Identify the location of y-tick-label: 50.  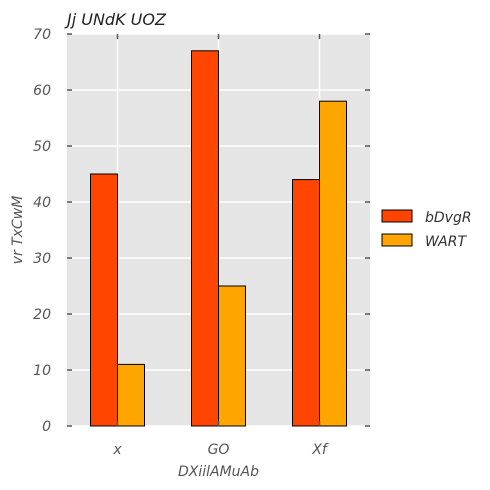
(42, 147).